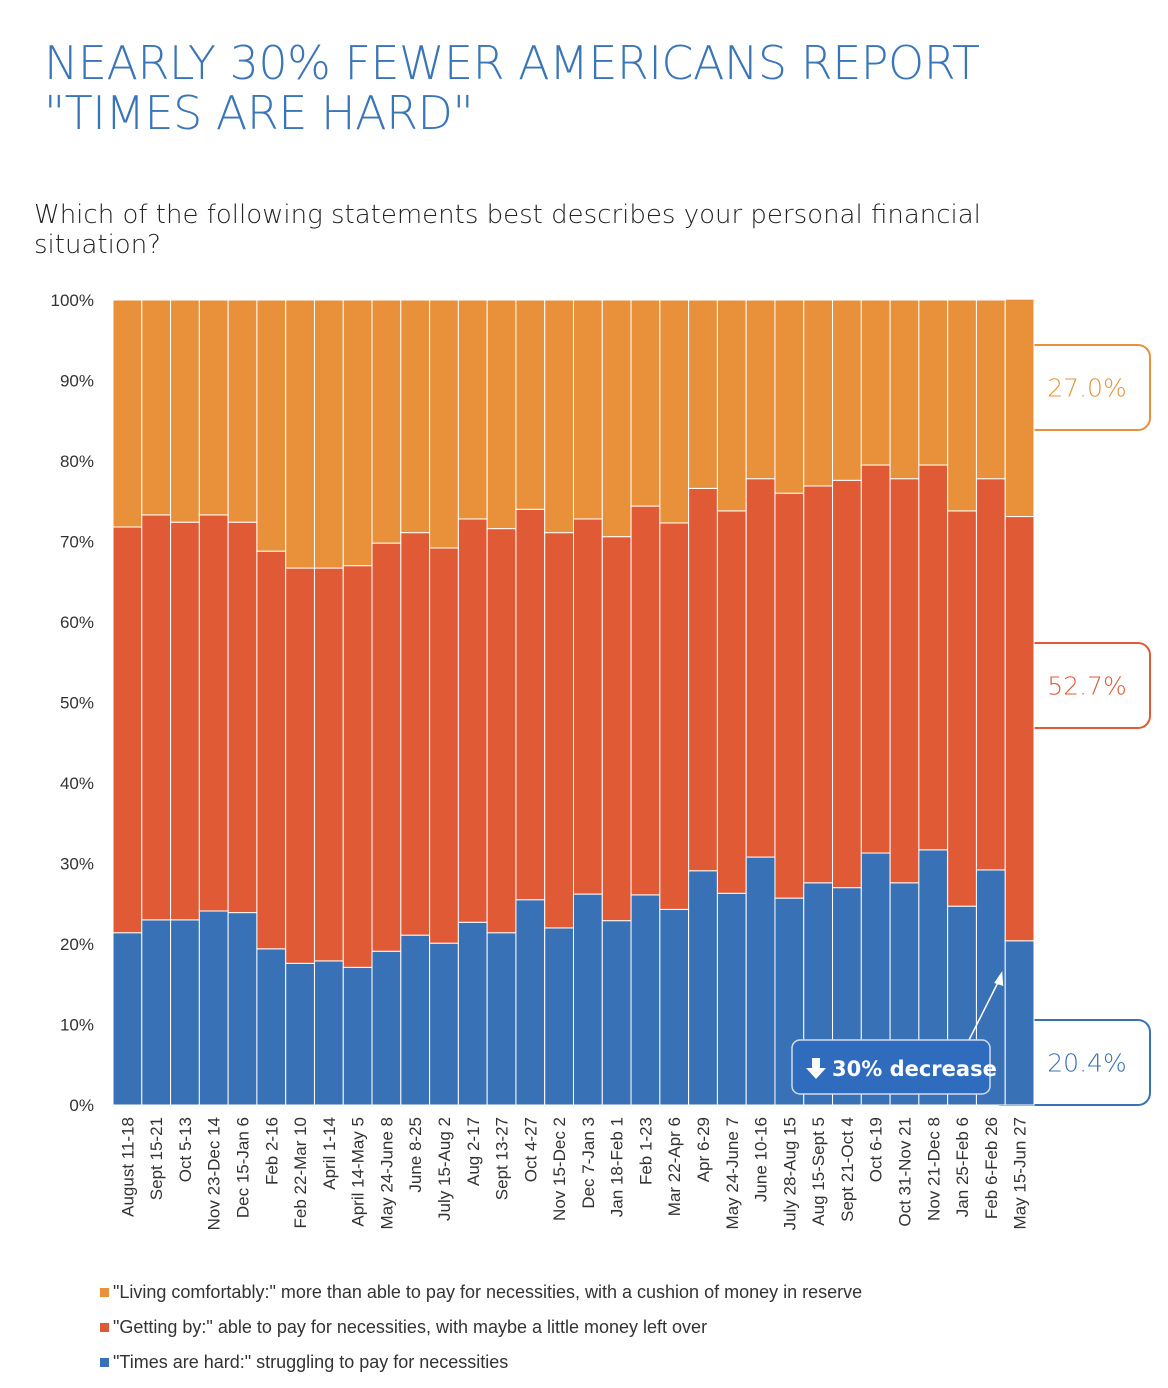 The width and height of the screenshot is (1168, 1388). What do you see at coordinates (761, 1159) in the screenshot?
I see `x-tick-label: June 10-16` at bounding box center [761, 1159].